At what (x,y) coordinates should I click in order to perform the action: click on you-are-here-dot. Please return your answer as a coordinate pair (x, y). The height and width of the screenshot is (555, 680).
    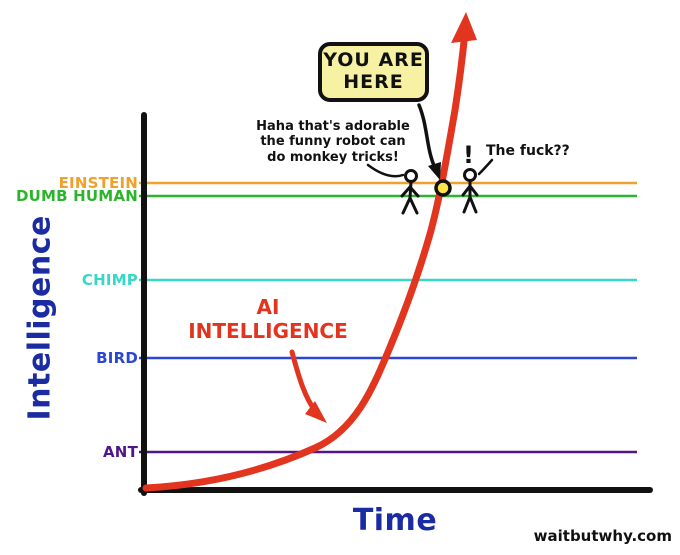
    Looking at the image, I should click on (443, 188).